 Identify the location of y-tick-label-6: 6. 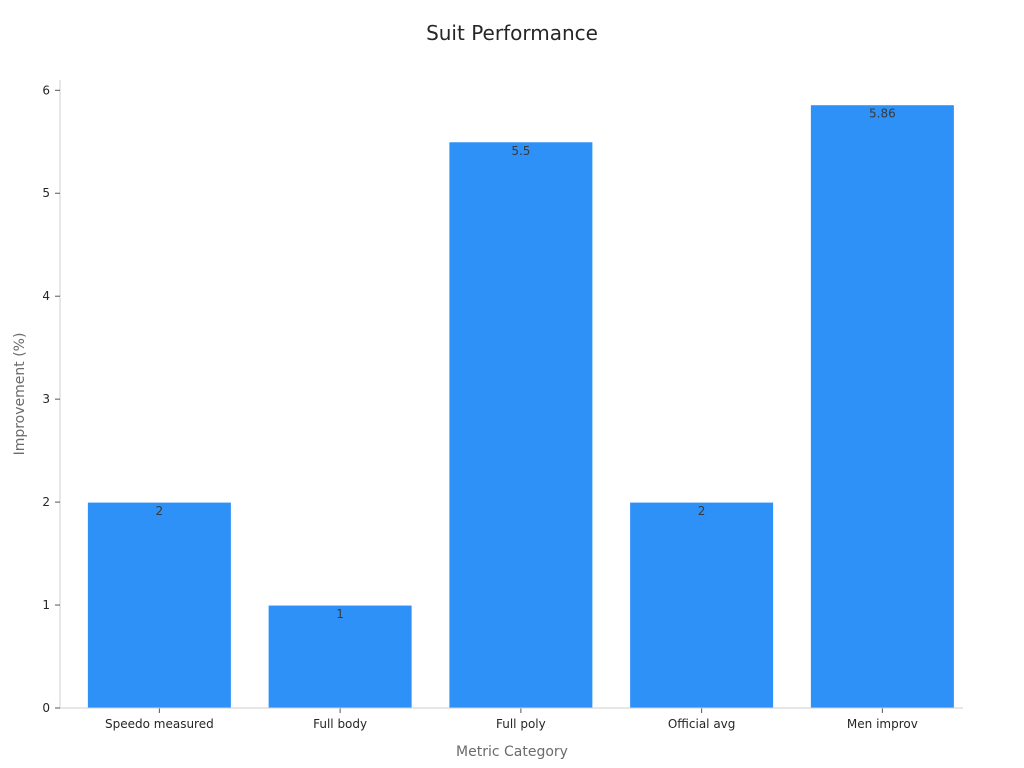
(46, 90).